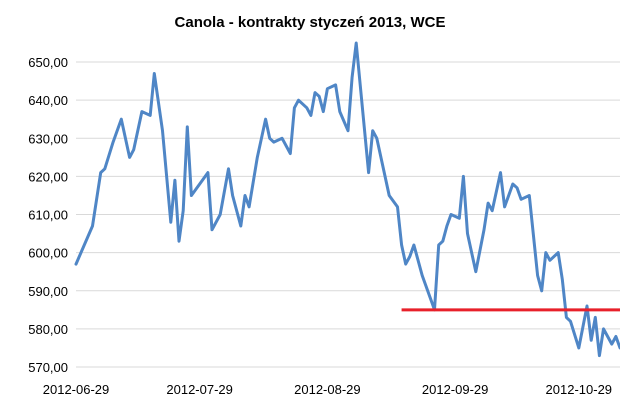  I want to click on y-tick-label: 590,00, so click(48, 291).